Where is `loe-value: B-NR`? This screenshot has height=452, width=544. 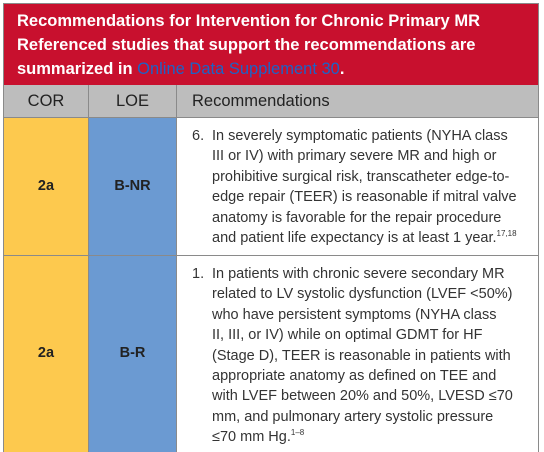
loe-value: B-NR is located at coordinates (132, 186).